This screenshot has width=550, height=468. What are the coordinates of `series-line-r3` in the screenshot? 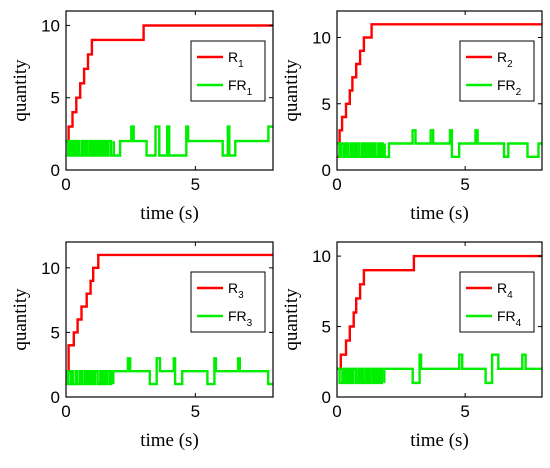 It's located at (169, 313).